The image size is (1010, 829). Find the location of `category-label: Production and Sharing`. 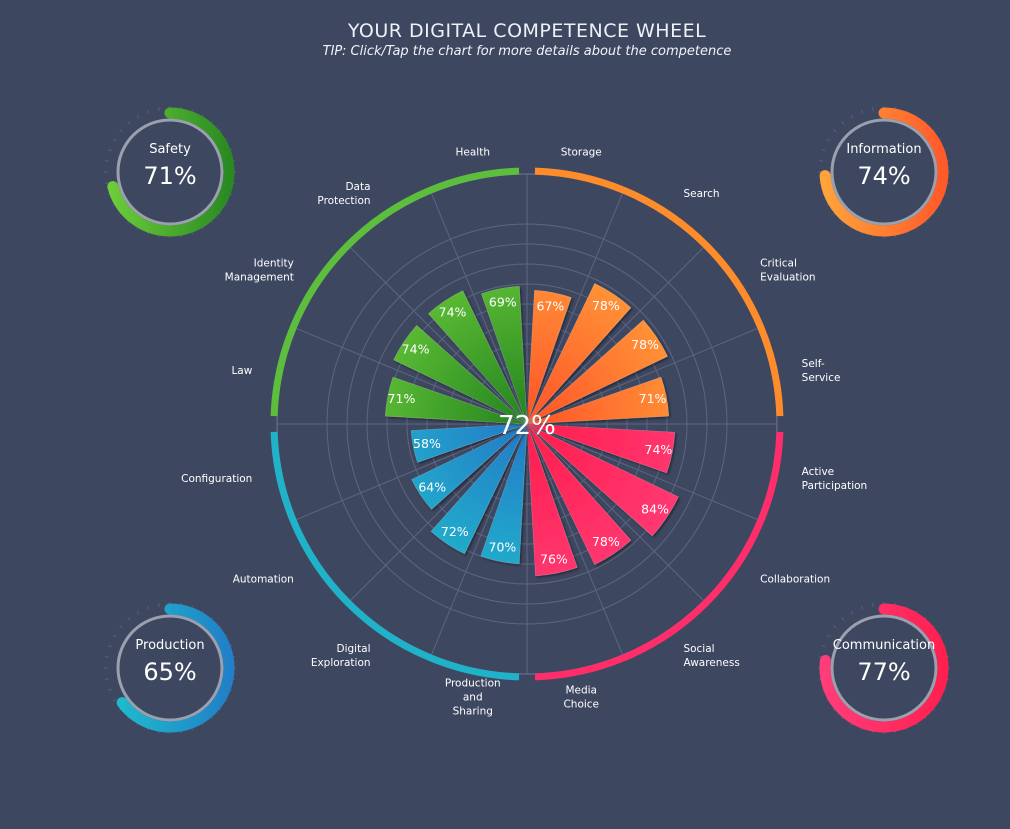

category-label: Production and Sharing is located at coordinates (473, 698).